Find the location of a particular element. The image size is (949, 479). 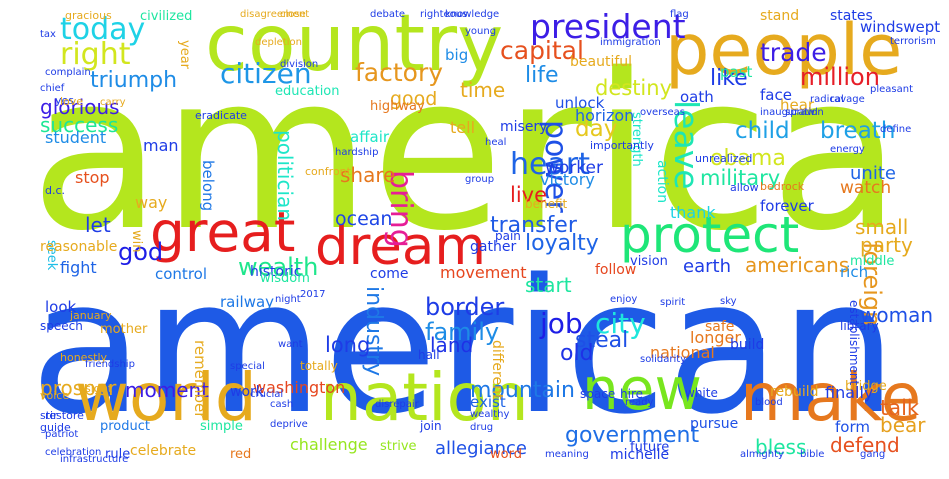

cloud-word: tax is located at coordinates (48, 34).